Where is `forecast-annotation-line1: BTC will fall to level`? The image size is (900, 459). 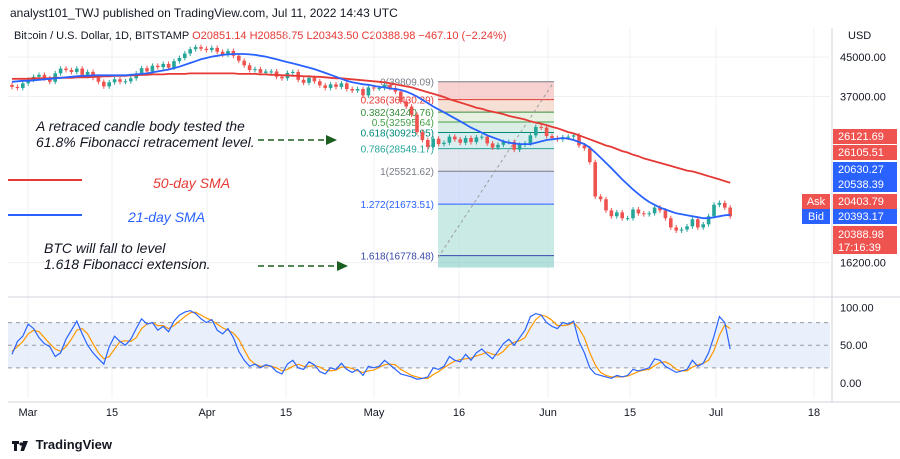 forecast-annotation-line1: BTC will fall to level is located at coordinates (105, 248).